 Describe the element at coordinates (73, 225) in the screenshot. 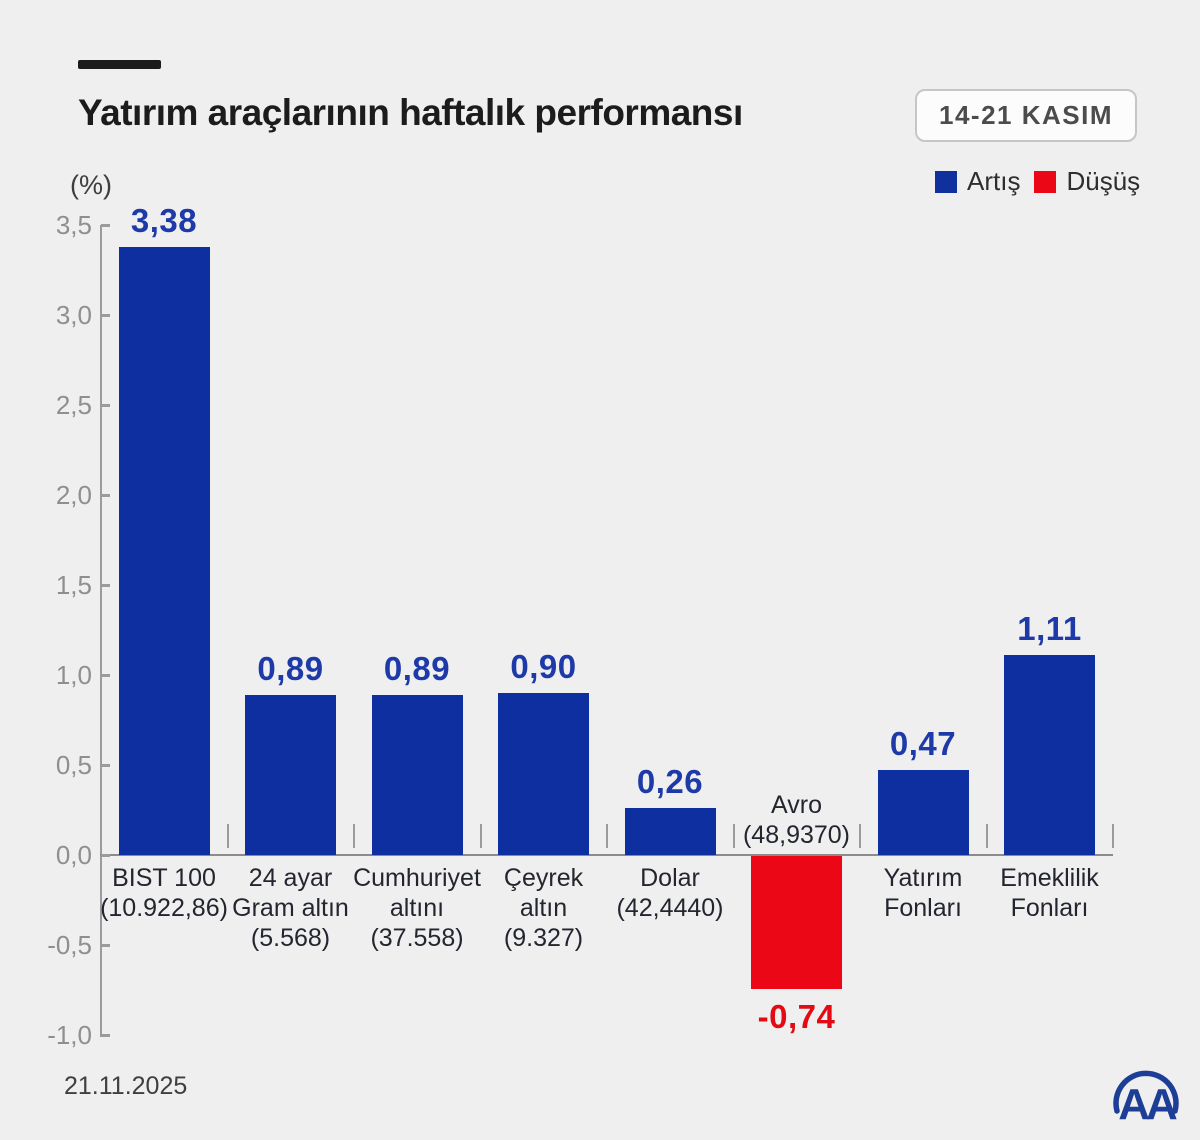

I see `y-axis-tick-label: 3,5` at that location.